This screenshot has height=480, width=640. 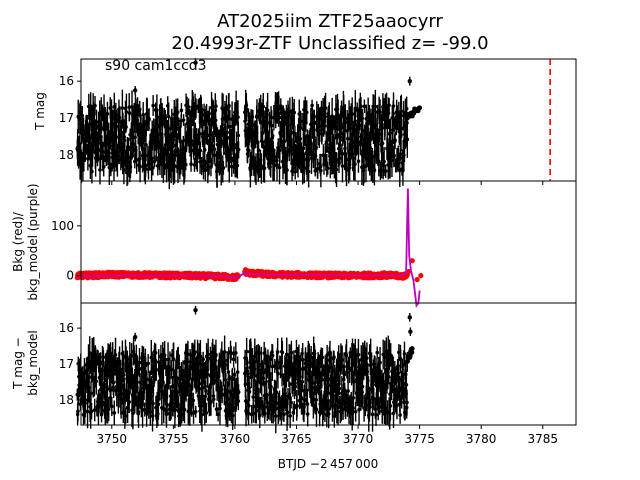 What do you see at coordinates (66, 81) in the screenshot?
I see `y-tick-label: 16` at bounding box center [66, 81].